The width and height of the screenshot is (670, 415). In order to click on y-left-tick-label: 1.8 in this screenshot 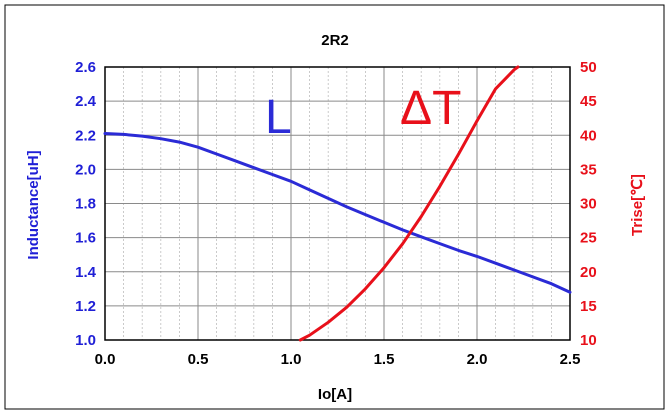, I will do `click(85, 204)`.